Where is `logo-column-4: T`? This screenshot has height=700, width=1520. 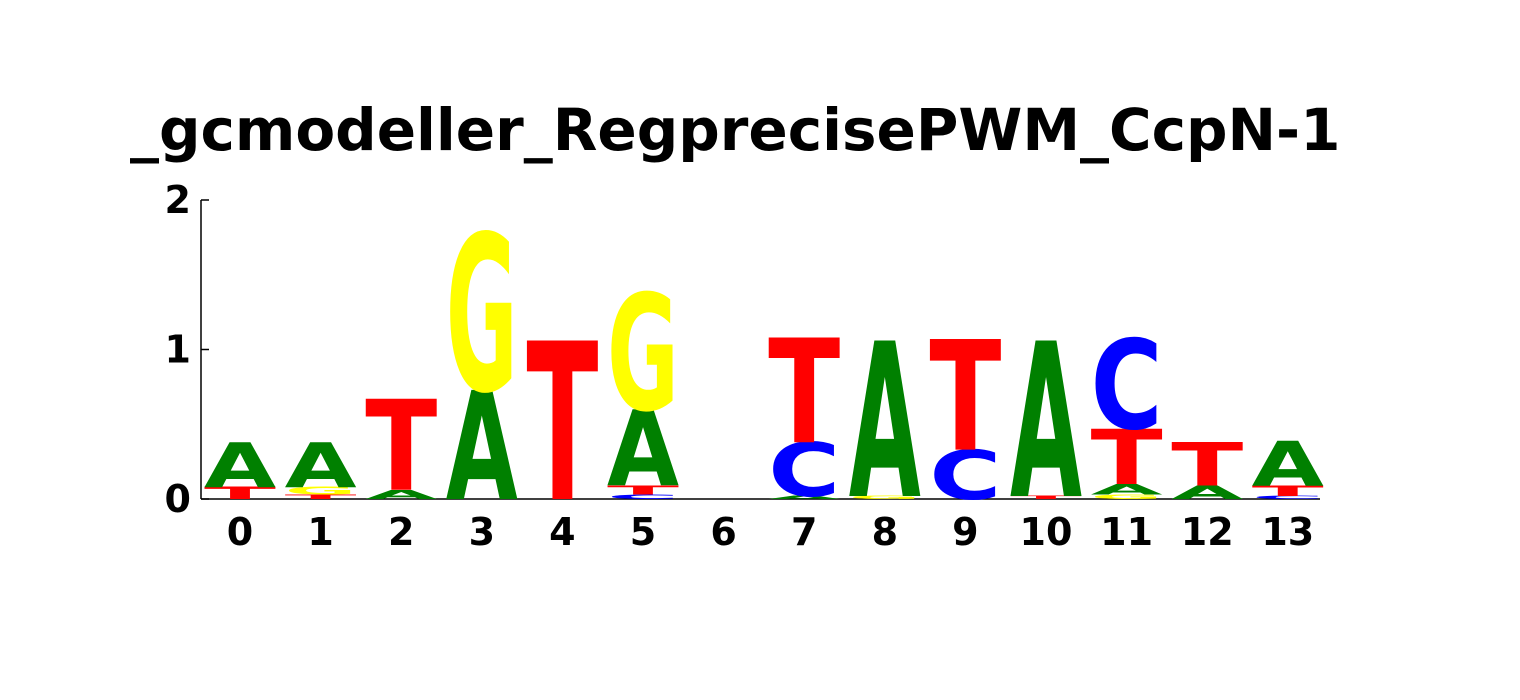
logo-column-4: T is located at coordinates (562, 424).